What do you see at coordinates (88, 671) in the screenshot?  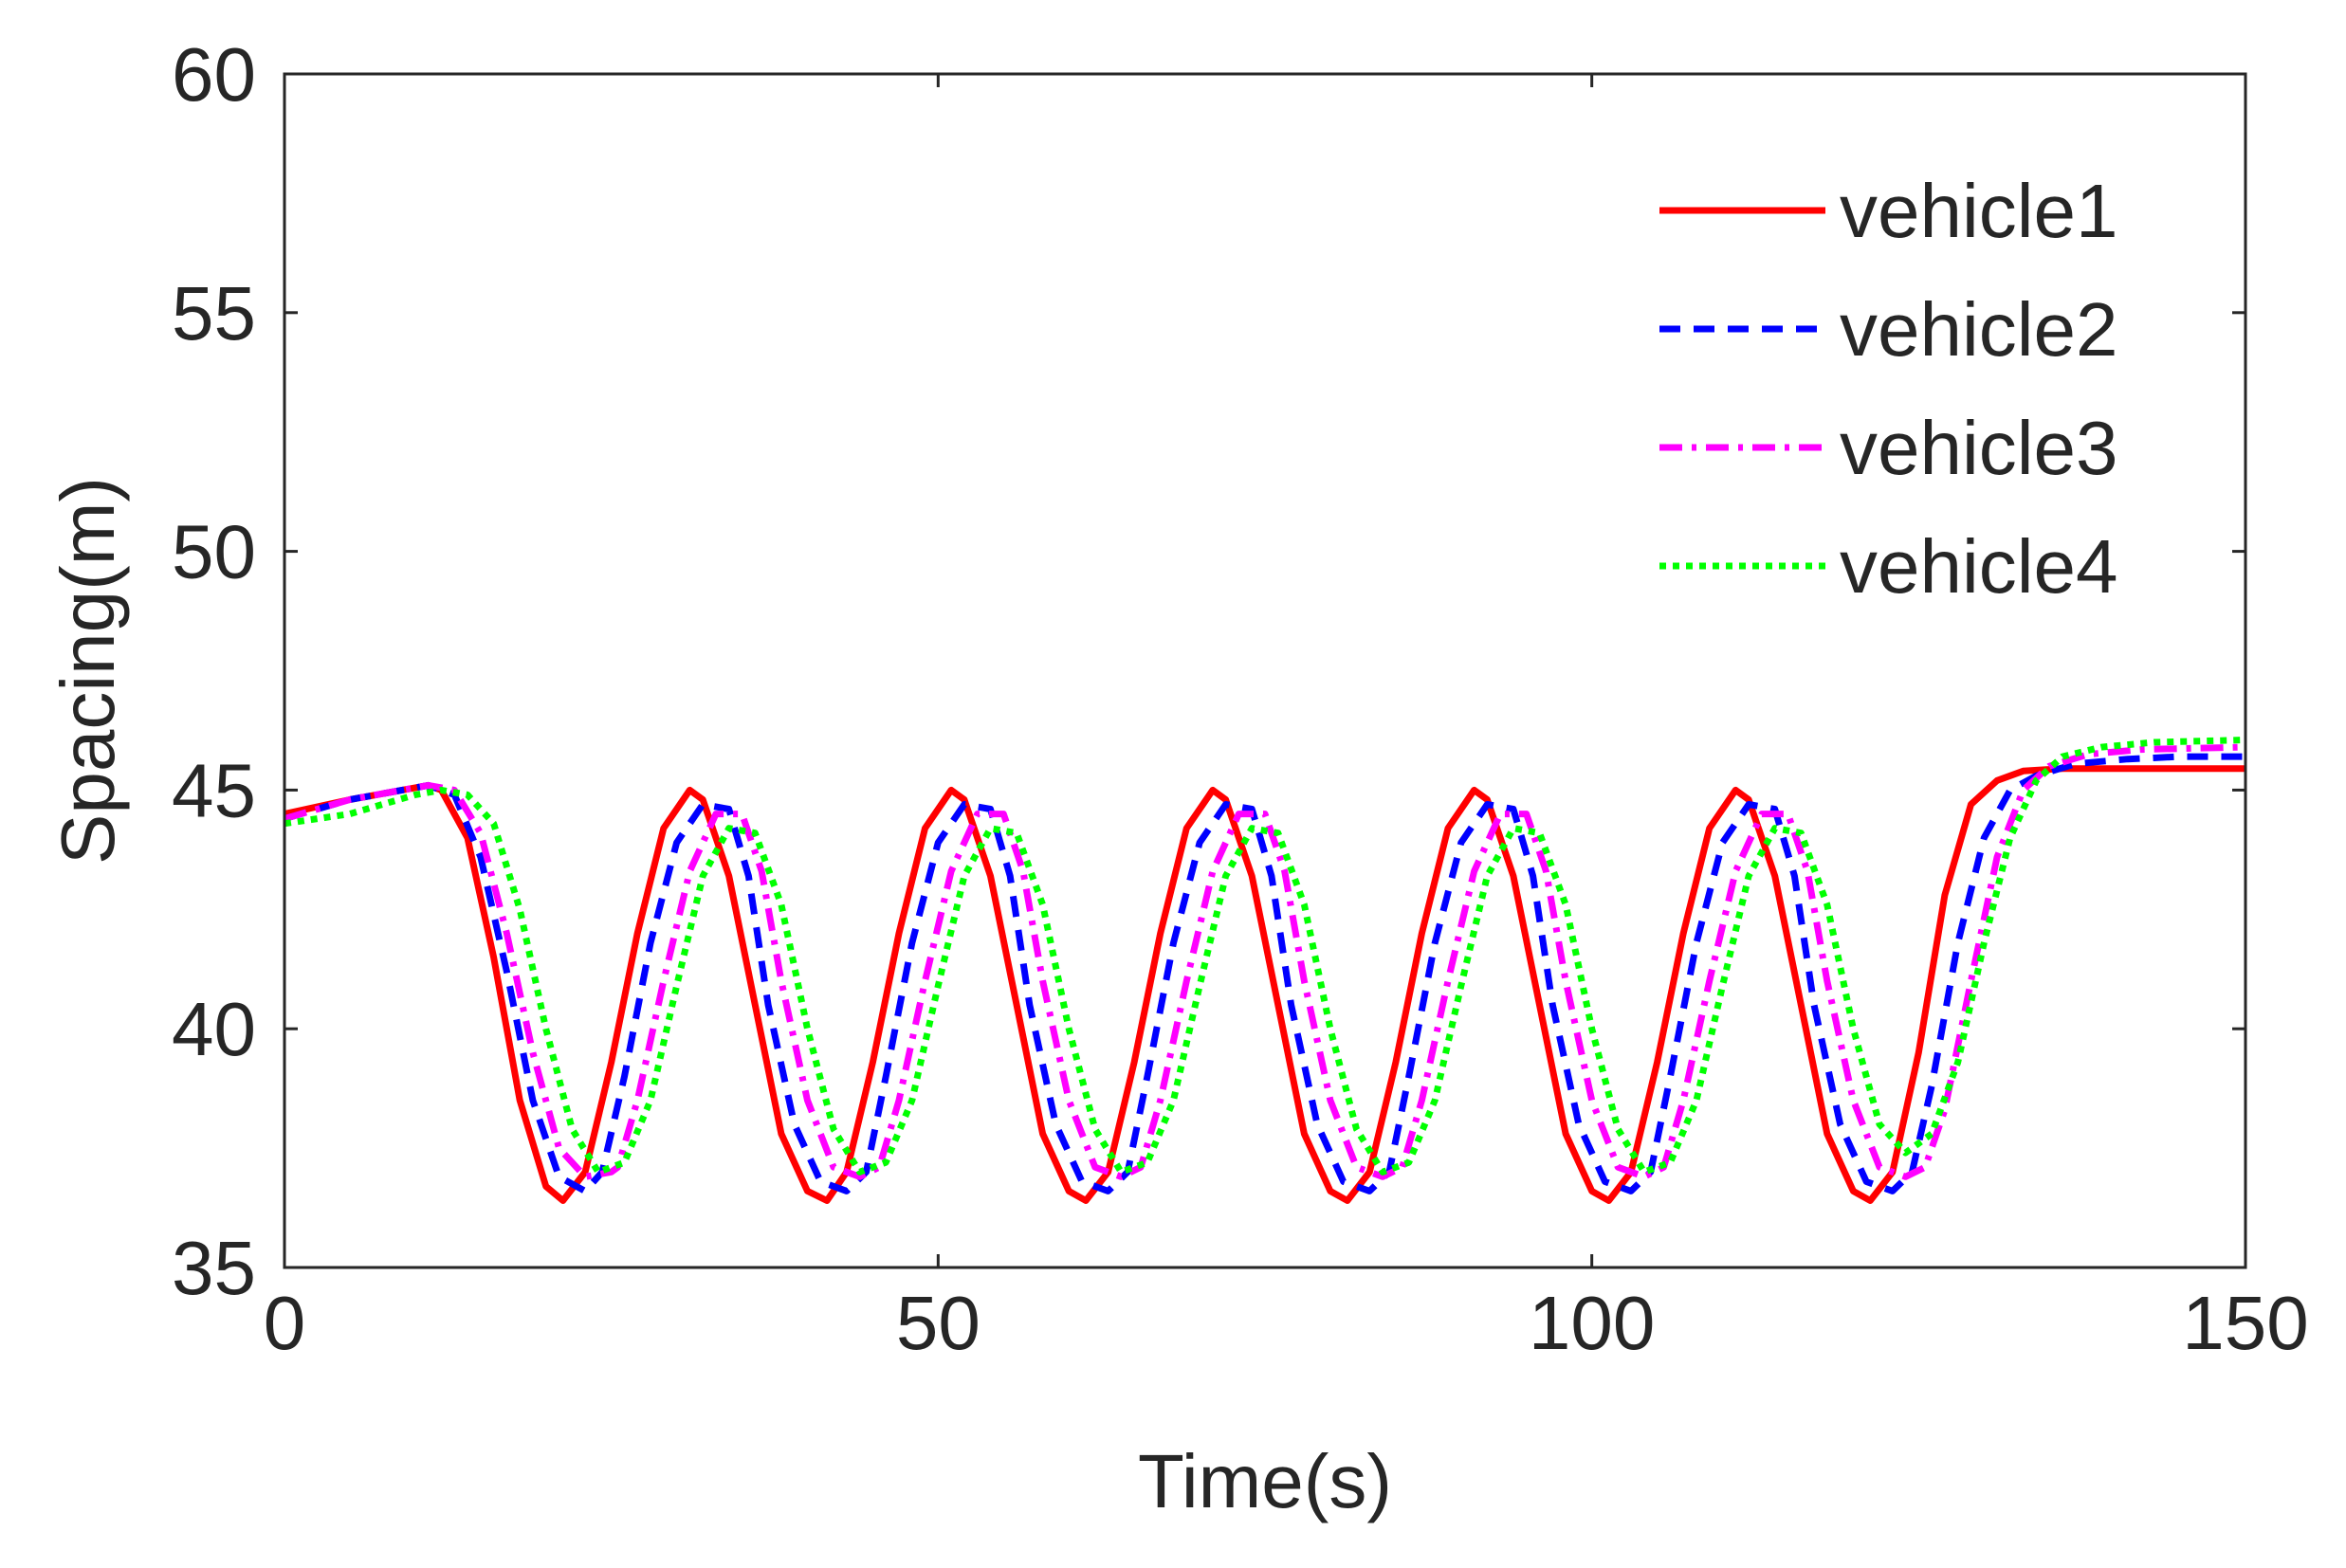 I see `y-axis-label: Spacing(m)` at bounding box center [88, 671].